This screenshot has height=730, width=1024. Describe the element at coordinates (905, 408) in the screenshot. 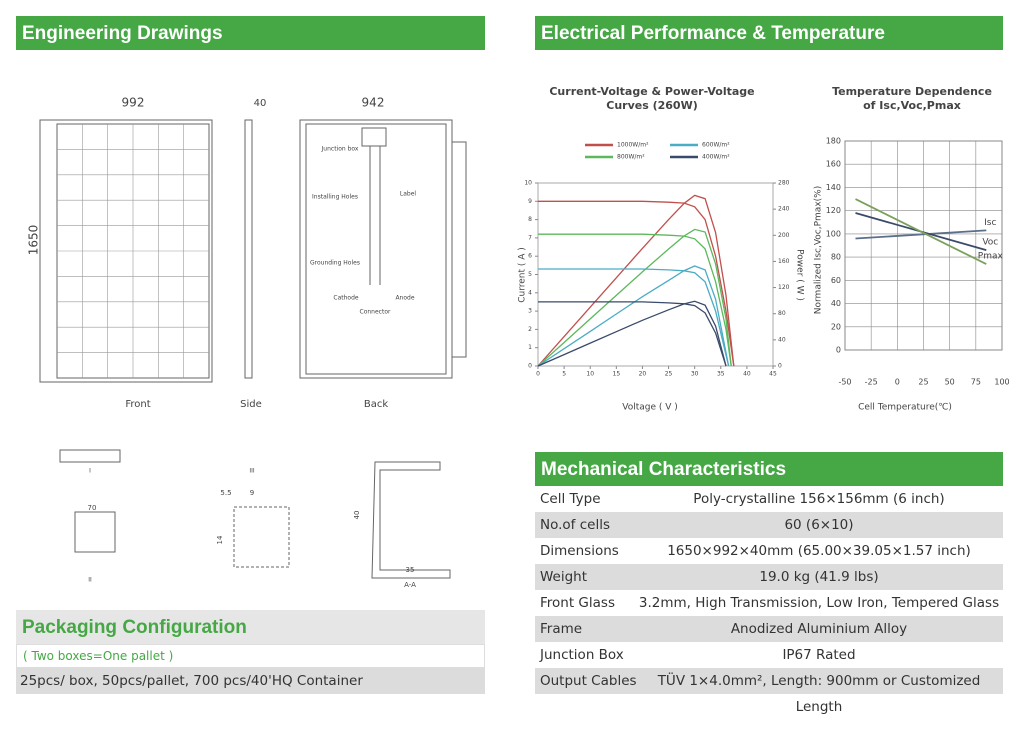

I see `x-axis-label: Cell Temperature(℃)` at that location.